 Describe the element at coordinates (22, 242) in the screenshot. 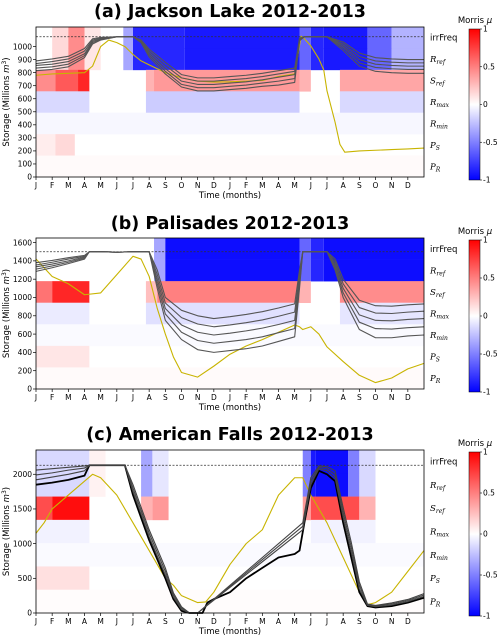

I see `y-tick-label: 1600` at that location.